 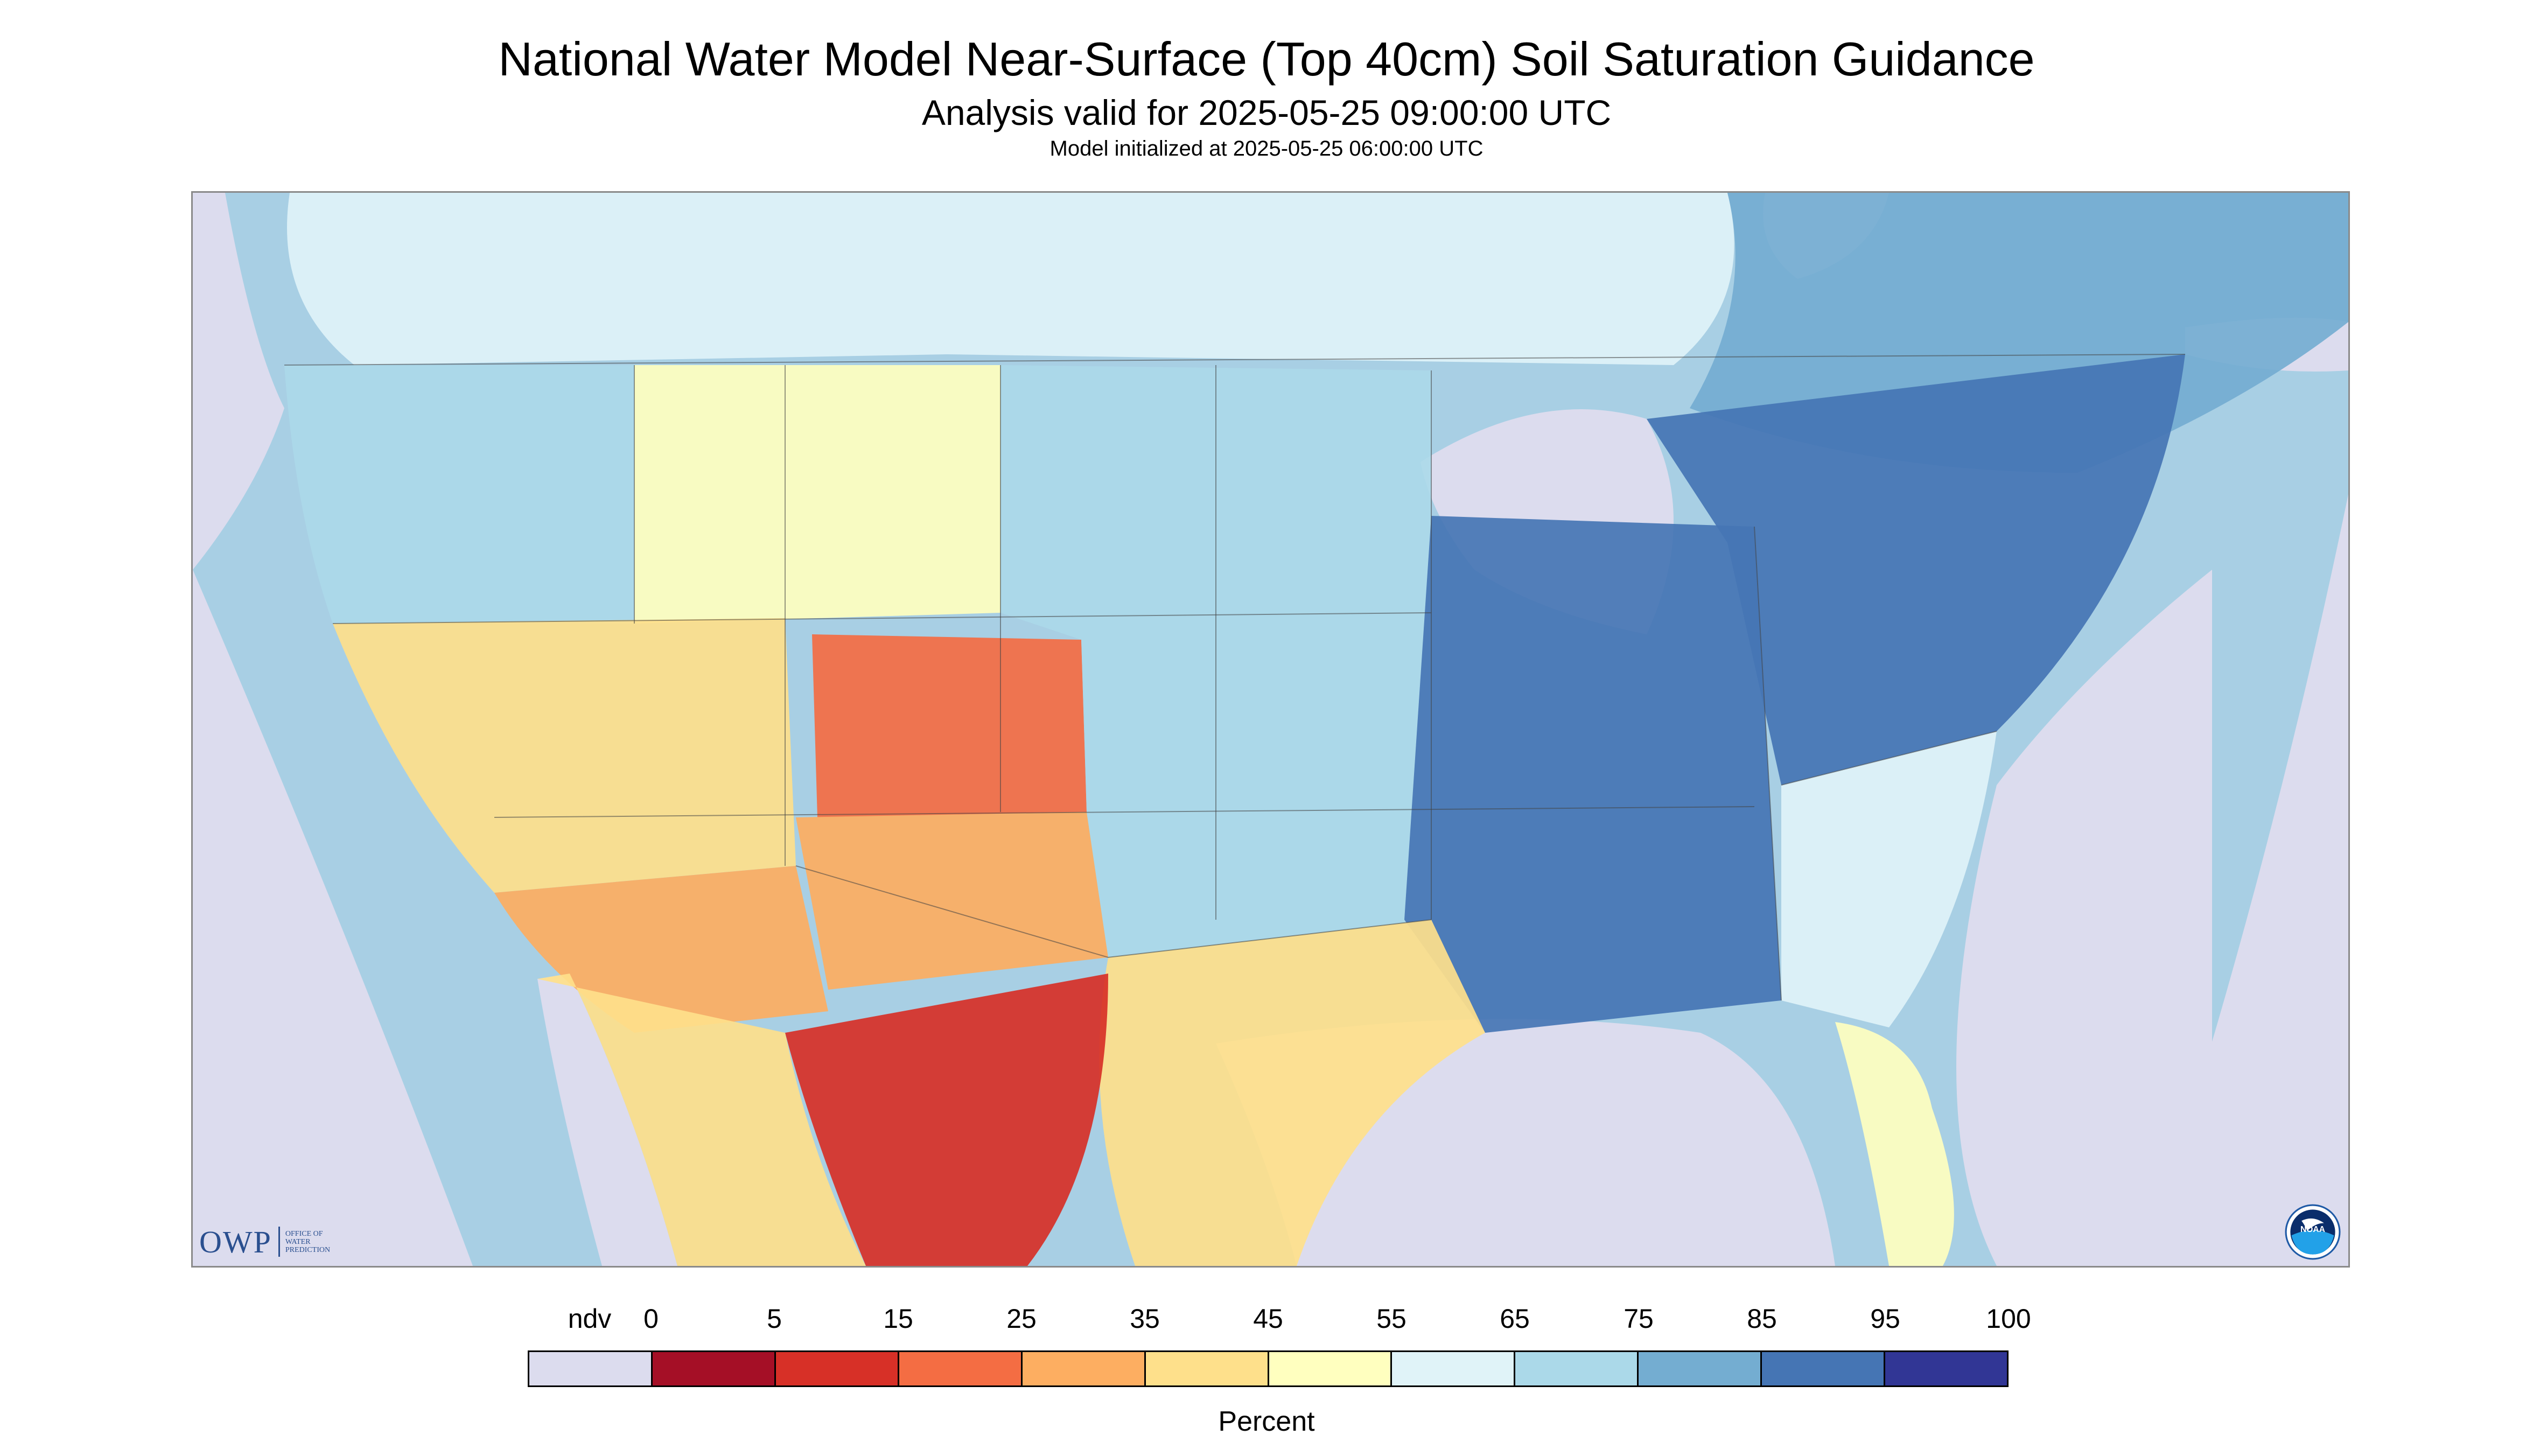 I want to click on legend-tick-label: 35, so click(x=1145, y=1319).